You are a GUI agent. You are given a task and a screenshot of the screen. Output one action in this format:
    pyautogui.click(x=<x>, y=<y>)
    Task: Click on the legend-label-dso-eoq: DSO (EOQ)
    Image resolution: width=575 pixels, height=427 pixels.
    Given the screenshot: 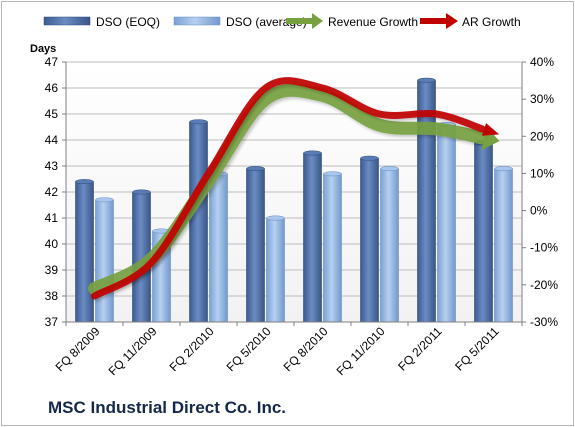 What is the action you would take?
    pyautogui.click(x=128, y=22)
    